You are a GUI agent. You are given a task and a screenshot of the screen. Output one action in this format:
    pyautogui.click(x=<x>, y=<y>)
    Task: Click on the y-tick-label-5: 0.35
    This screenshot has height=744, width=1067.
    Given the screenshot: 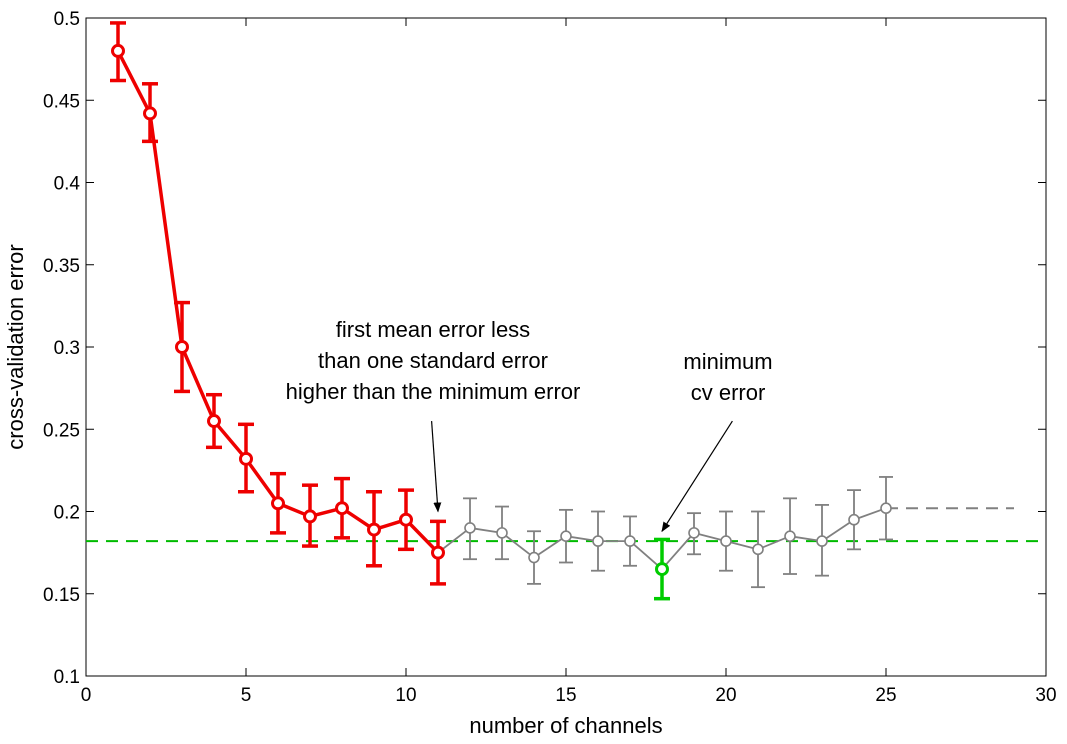 What is the action you would take?
    pyautogui.click(x=61, y=266)
    